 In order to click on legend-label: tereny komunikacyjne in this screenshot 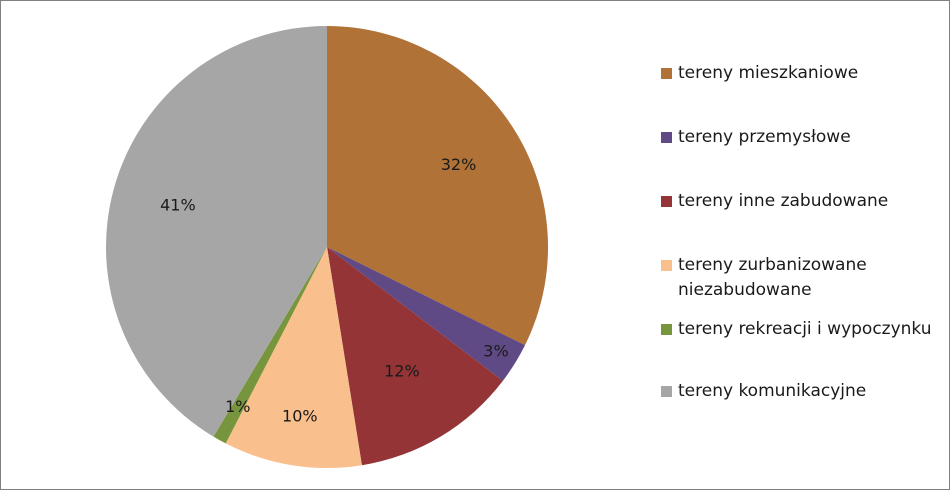, I will do `click(772, 391)`.